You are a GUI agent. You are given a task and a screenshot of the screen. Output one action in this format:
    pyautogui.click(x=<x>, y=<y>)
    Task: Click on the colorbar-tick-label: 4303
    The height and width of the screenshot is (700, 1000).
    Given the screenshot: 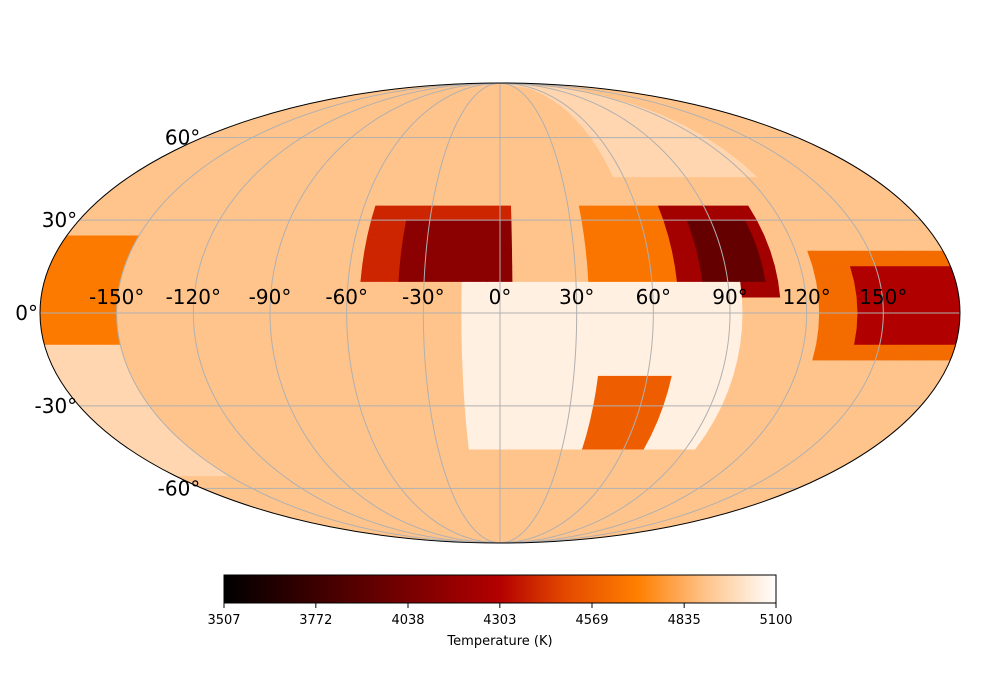 What is the action you would take?
    pyautogui.click(x=499, y=620)
    